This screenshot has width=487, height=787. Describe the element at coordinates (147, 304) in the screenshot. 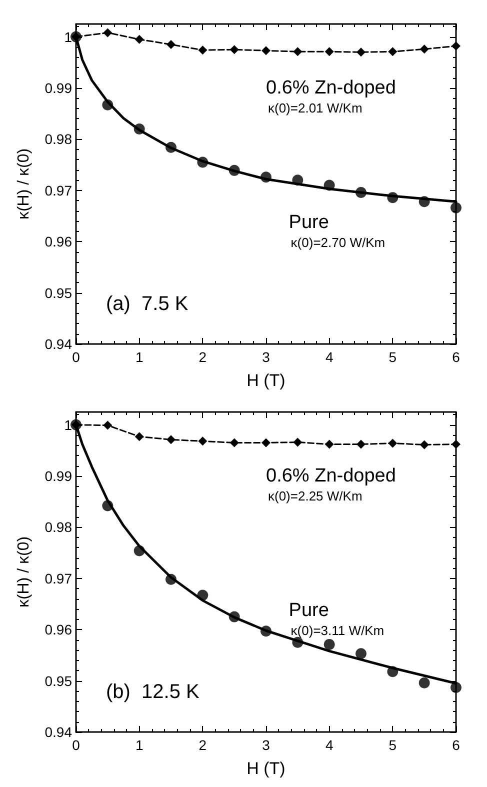

I see `annotation: (a) 7.5 K` at that location.